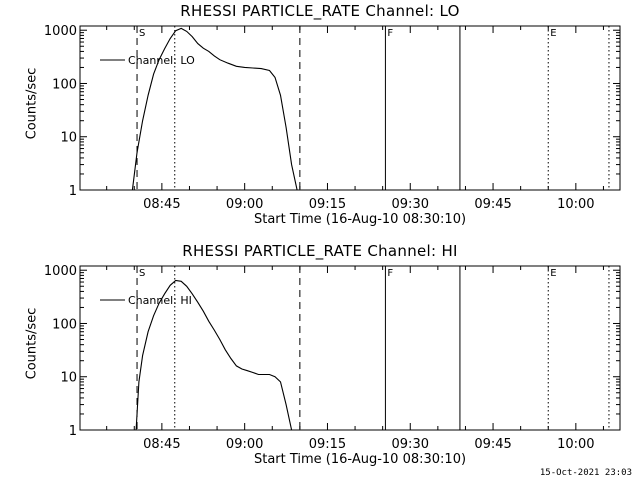 The width and height of the screenshot is (640, 480). What do you see at coordinates (320, 11) in the screenshot?
I see `chart-title: RHESSI PARTICLE_RATE Channel: LO` at bounding box center [320, 11].